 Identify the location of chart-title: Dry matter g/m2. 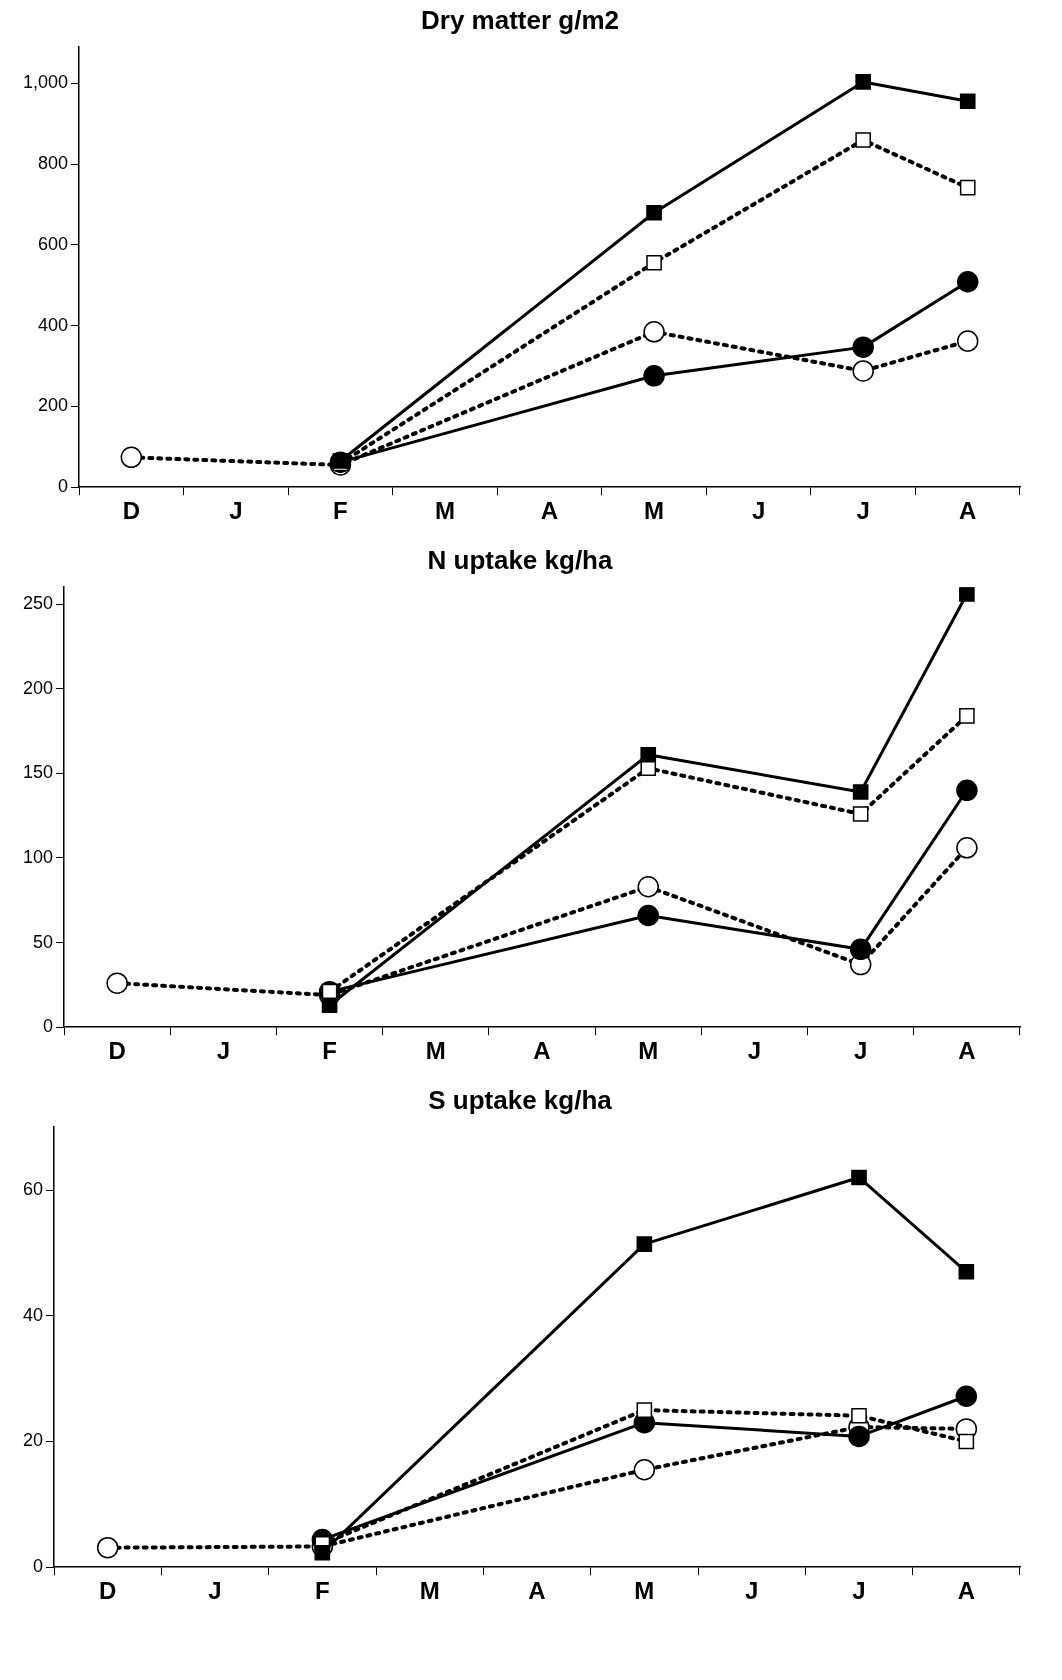
(520, 19).